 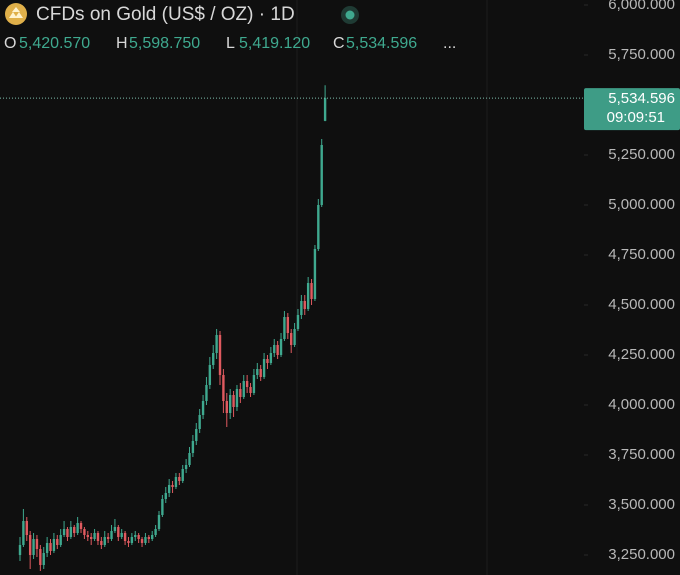 What do you see at coordinates (641, 404) in the screenshot?
I see `y-tick-label: 4,000.000` at bounding box center [641, 404].